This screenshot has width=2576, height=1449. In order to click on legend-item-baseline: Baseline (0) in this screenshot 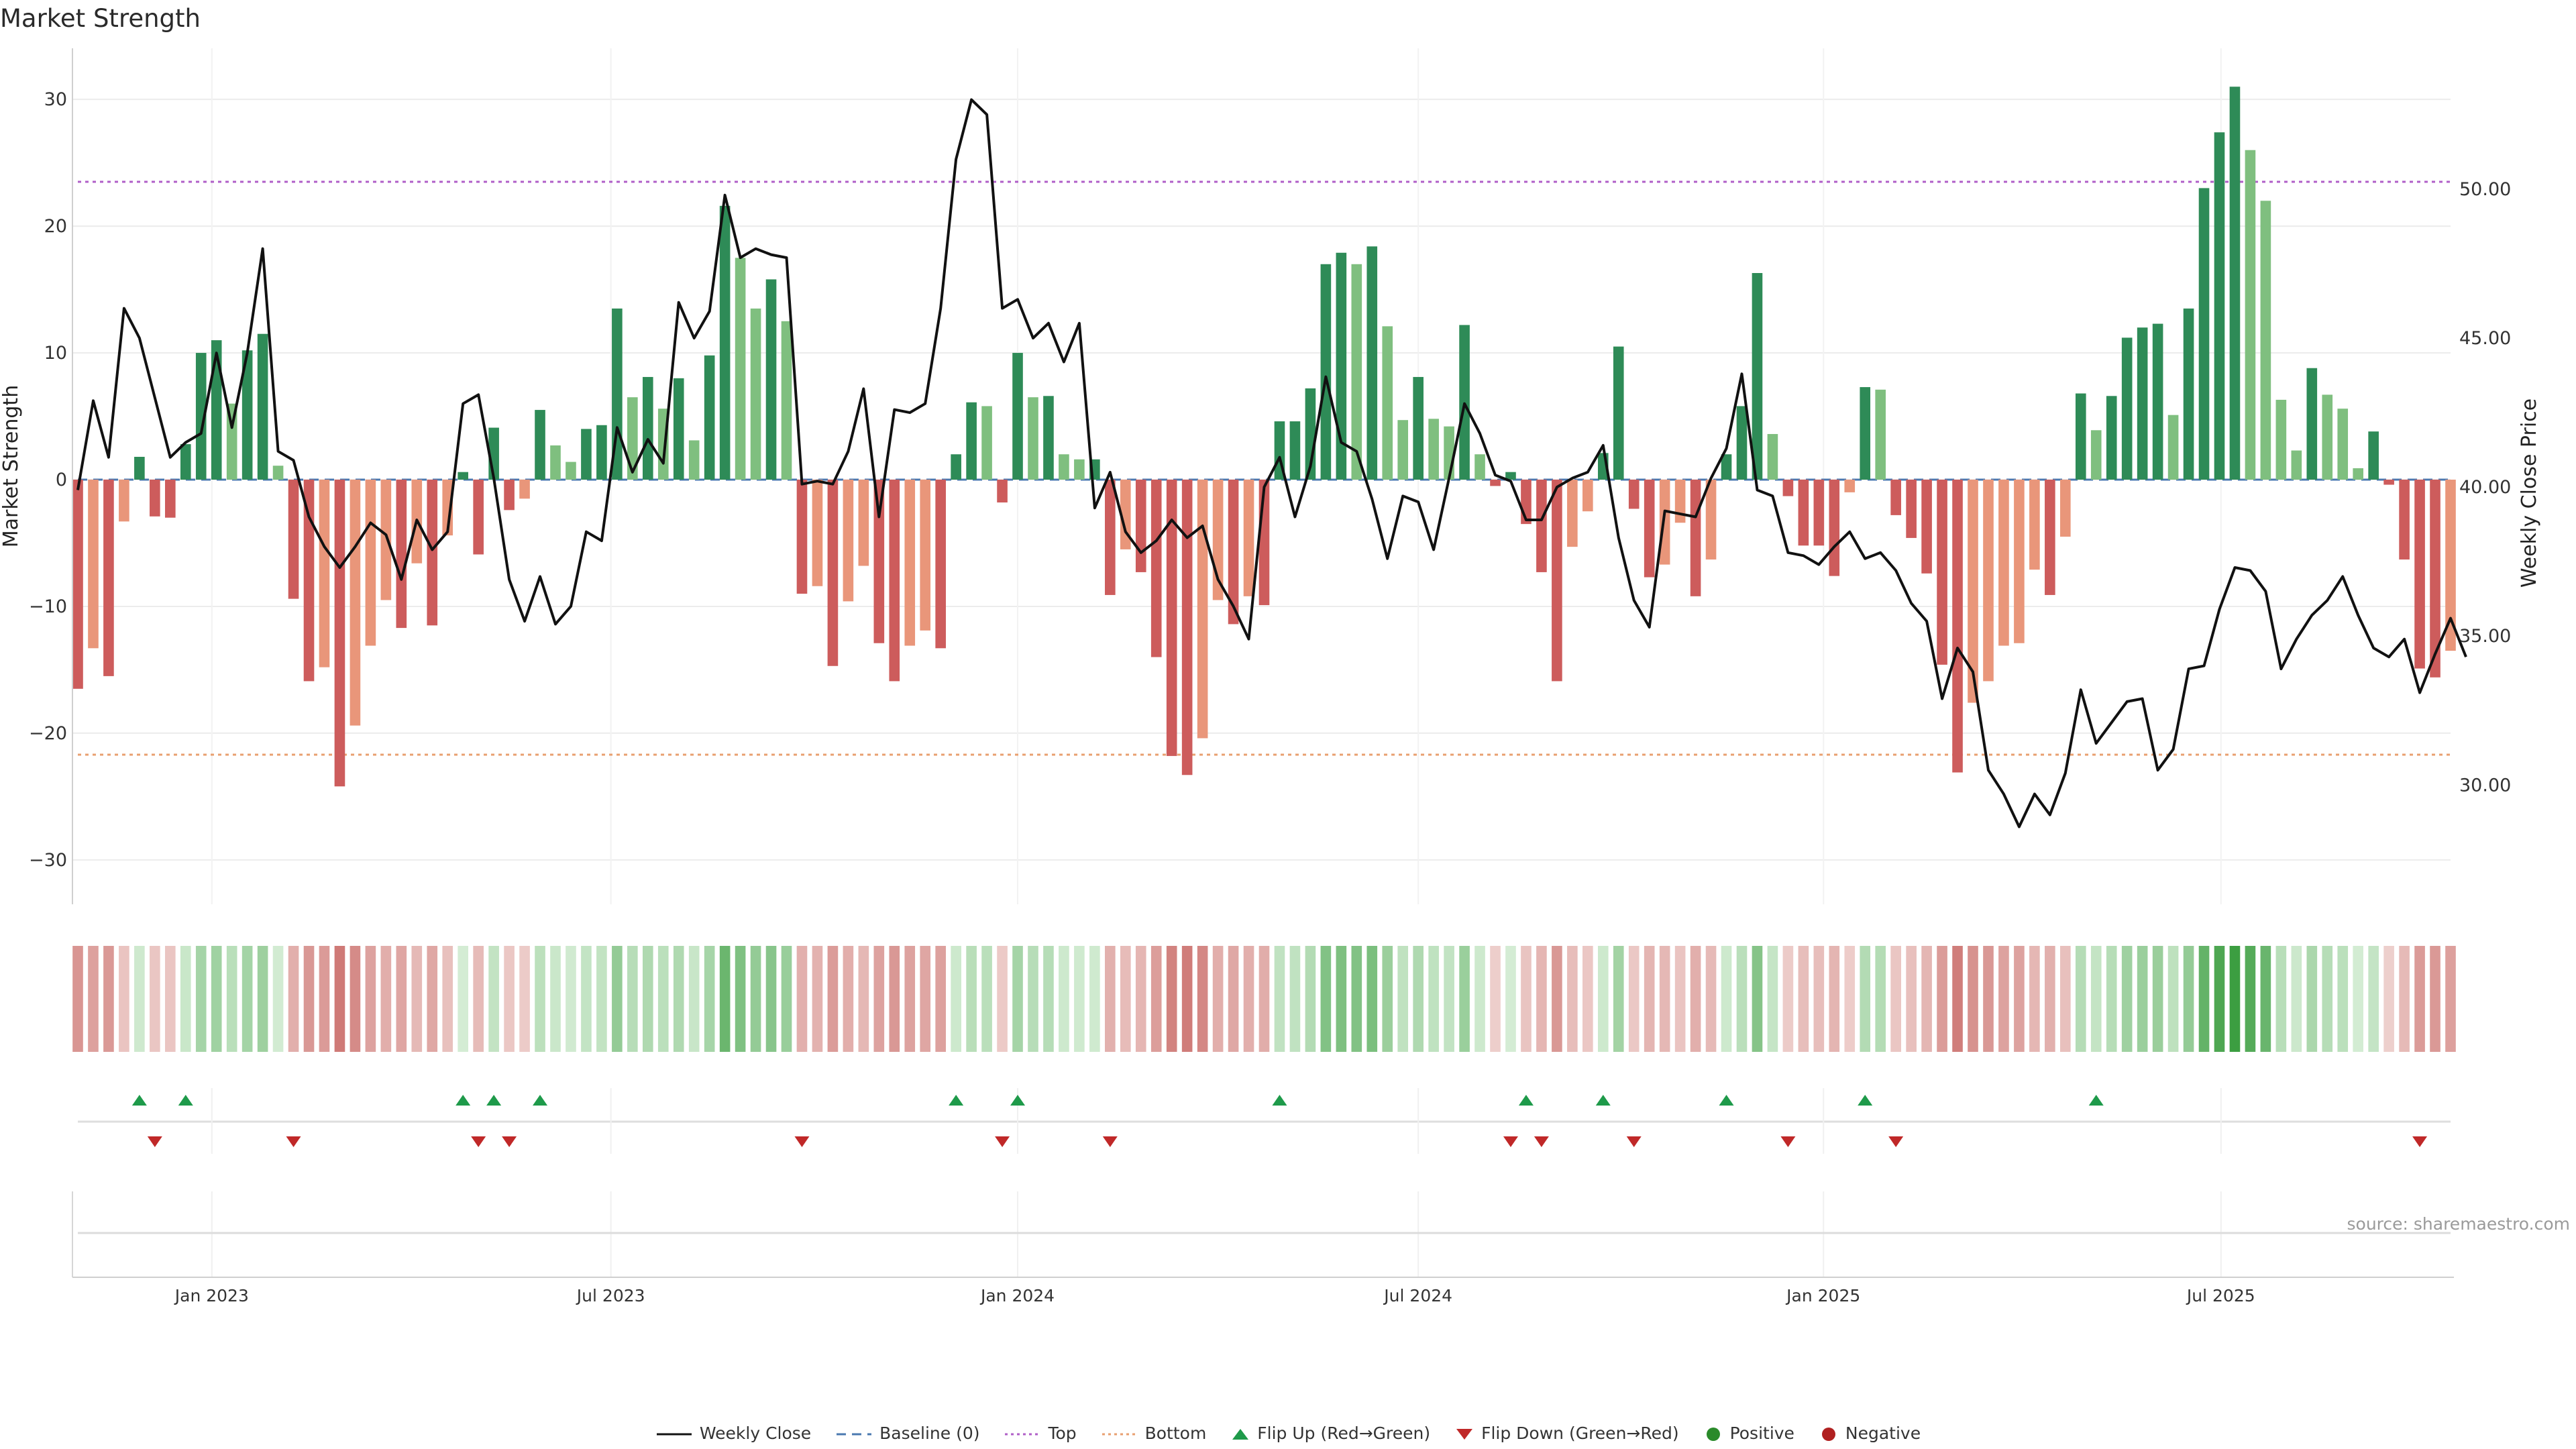, I will do `click(907, 1433)`.